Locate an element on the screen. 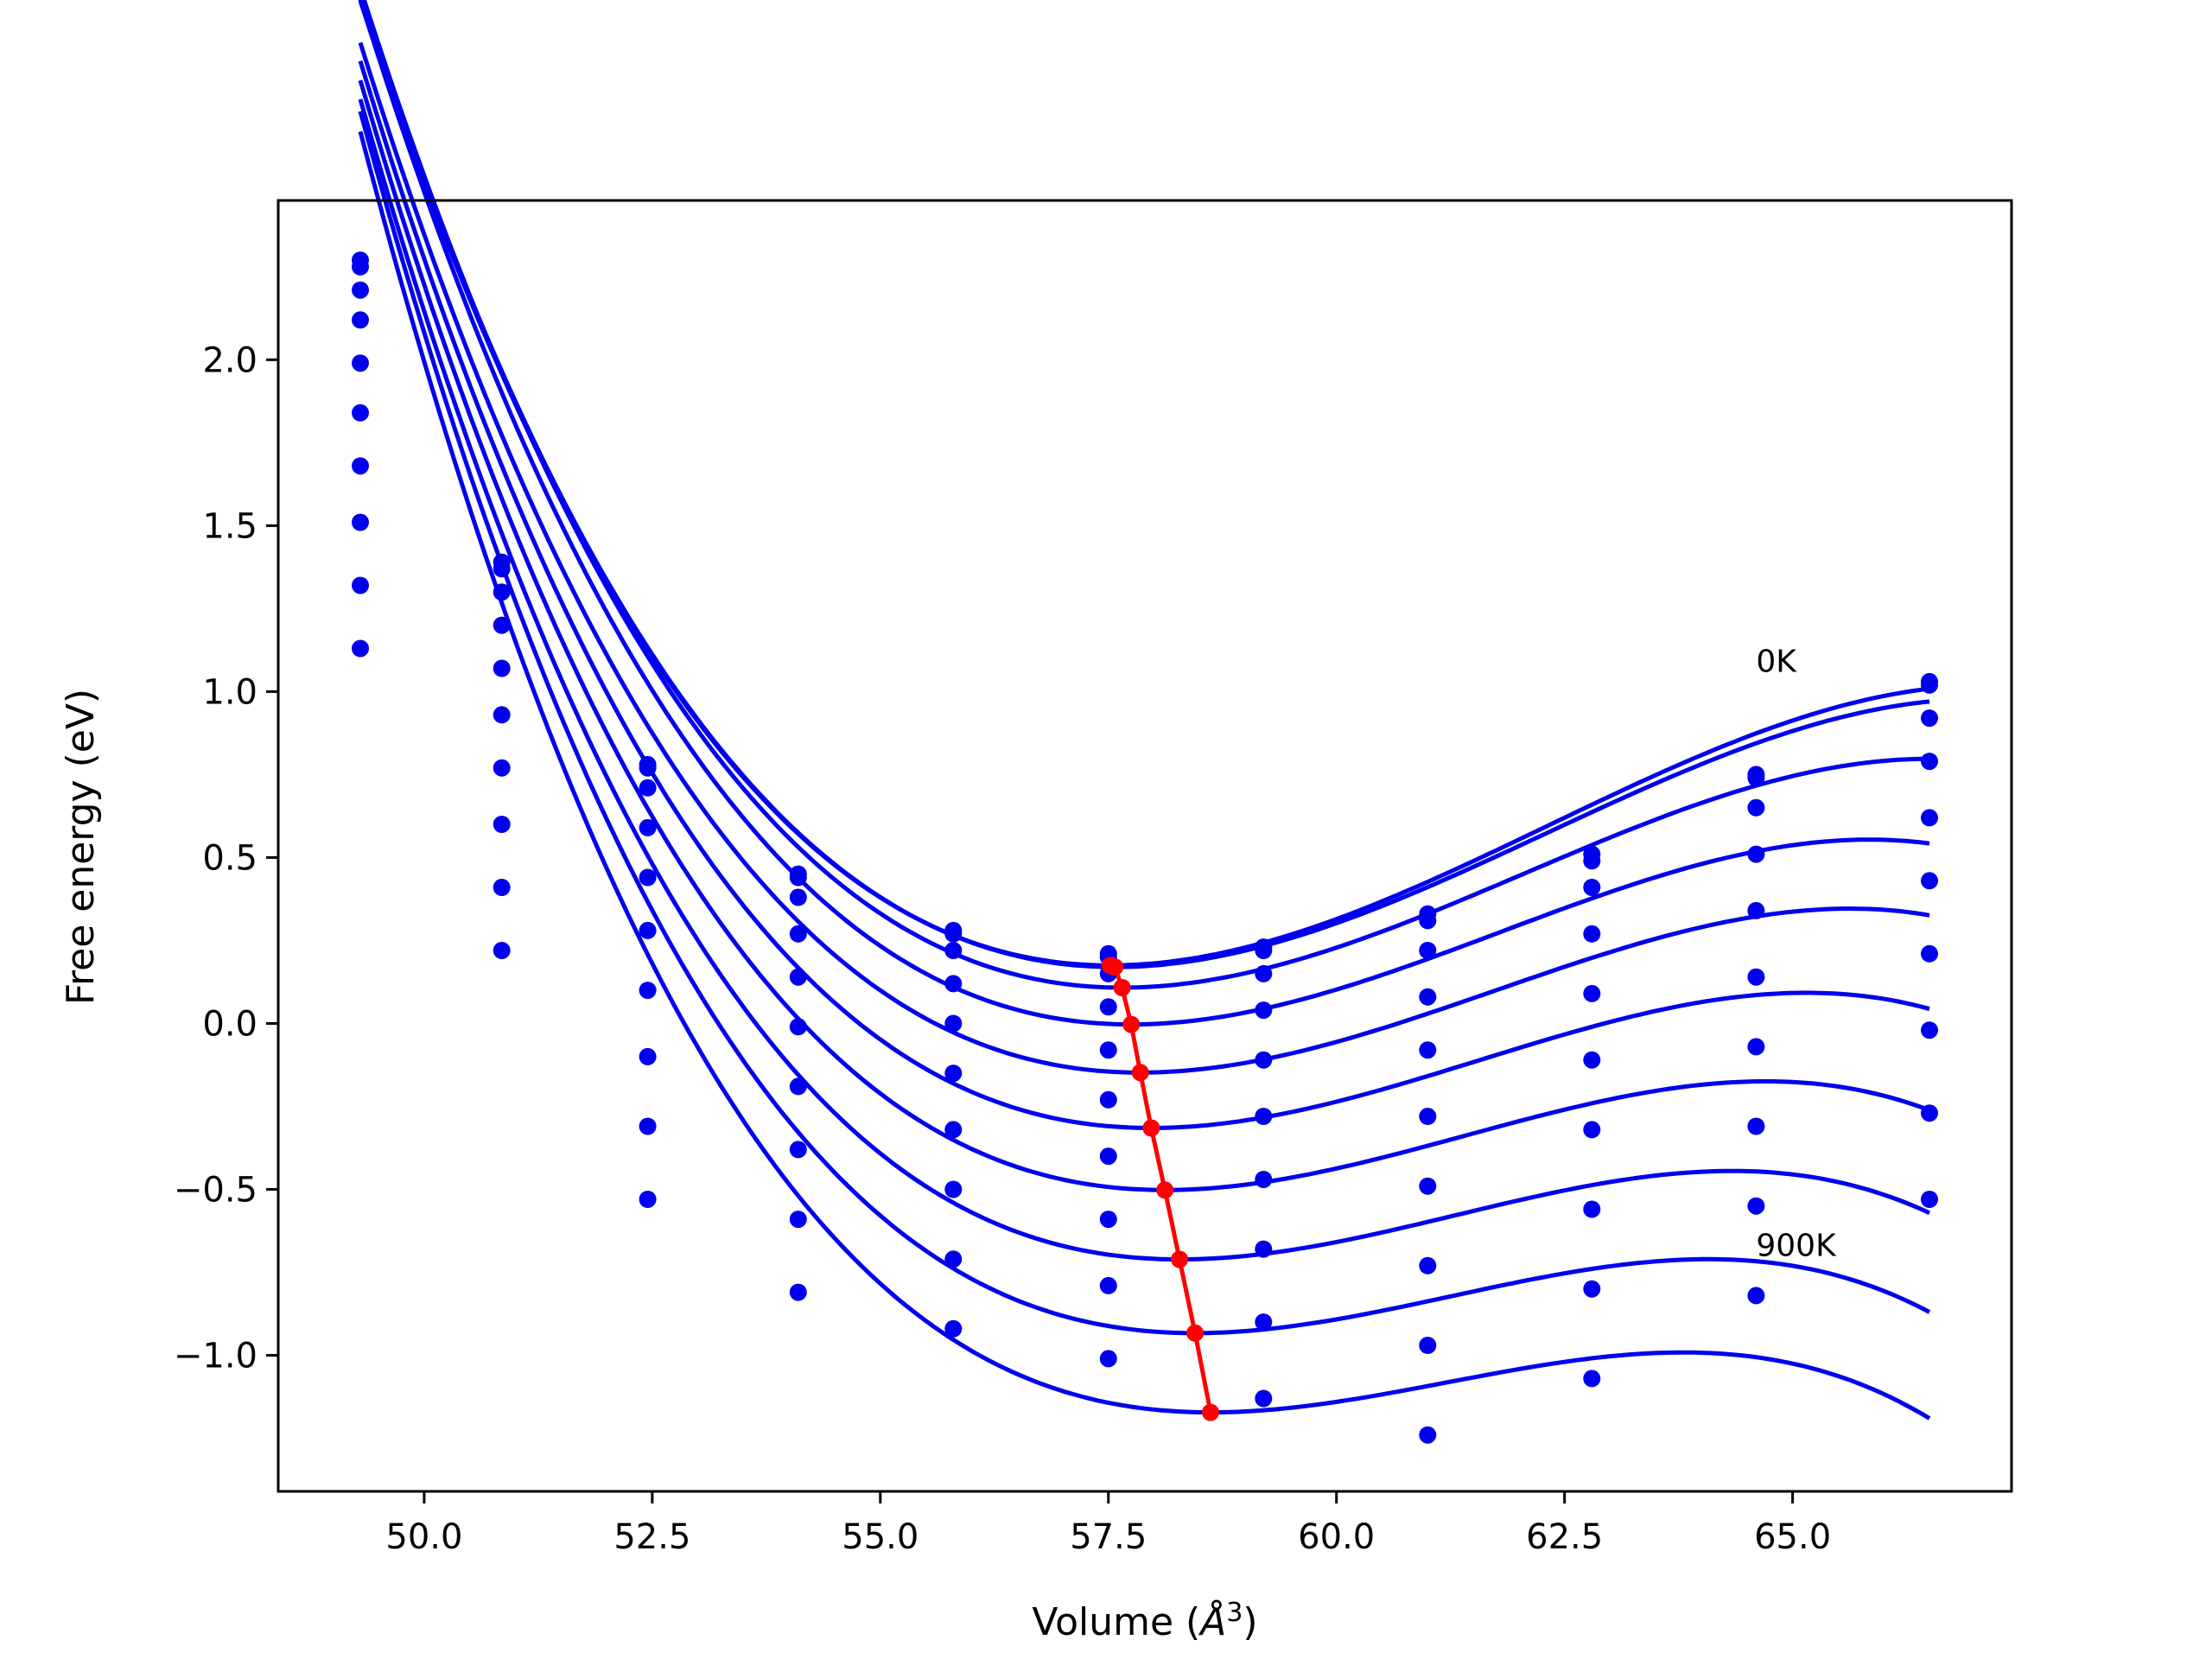 Image resolution: width=2212 pixels, height=1659 pixels. x-tick-label-1: 52.5 is located at coordinates (651, 1537).